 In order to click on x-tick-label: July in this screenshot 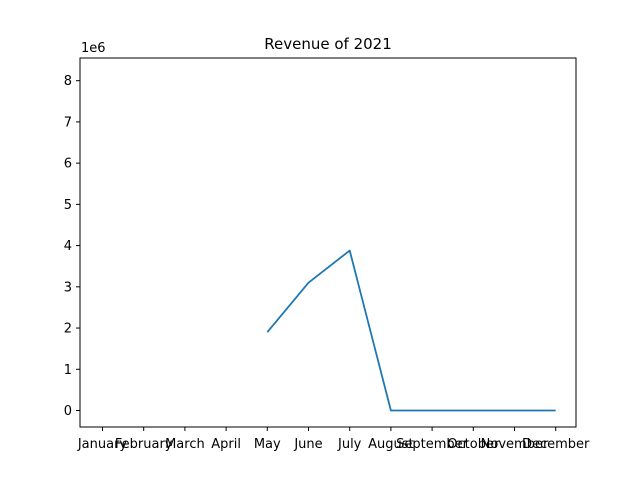, I will do `click(349, 444)`.